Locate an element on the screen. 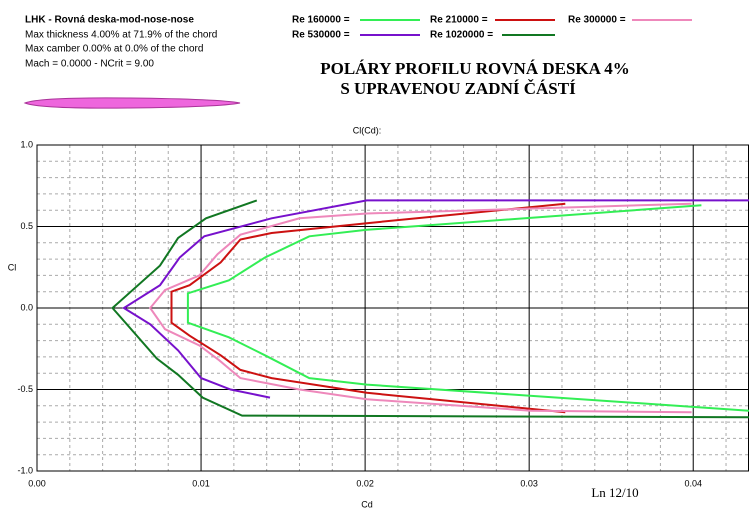 The width and height of the screenshot is (749, 512). x-axis-label: Cd is located at coordinates (367, 504).